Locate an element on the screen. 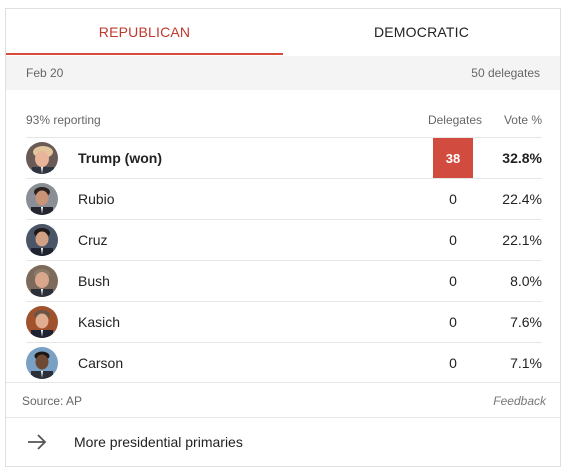  tab-democratic: DEMOCRATIC is located at coordinates (421, 31).